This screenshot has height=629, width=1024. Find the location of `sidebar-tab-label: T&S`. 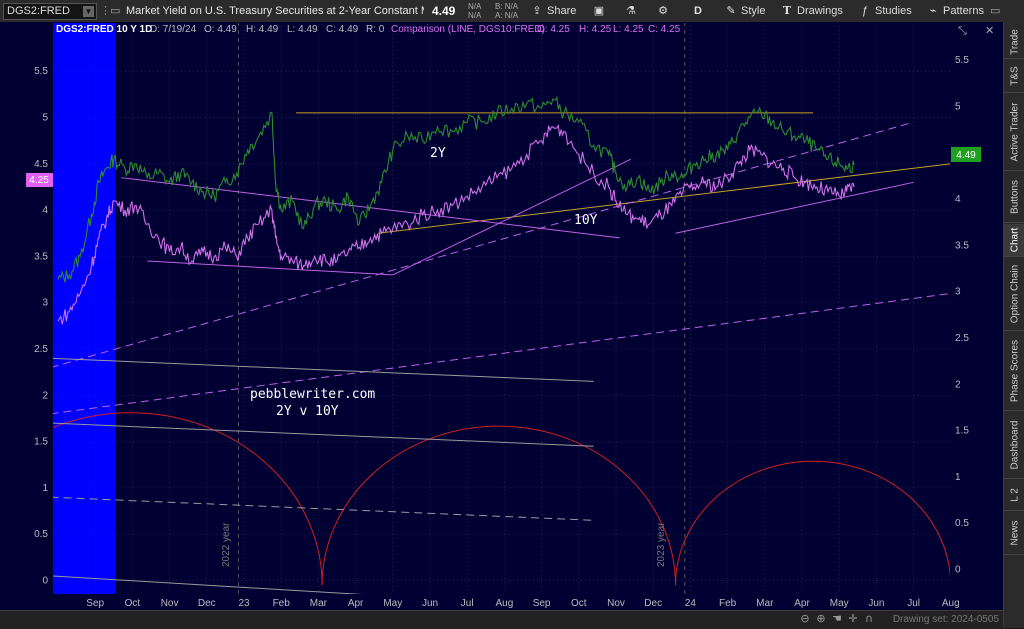

sidebar-tab-label: T&S is located at coordinates (1014, 76).